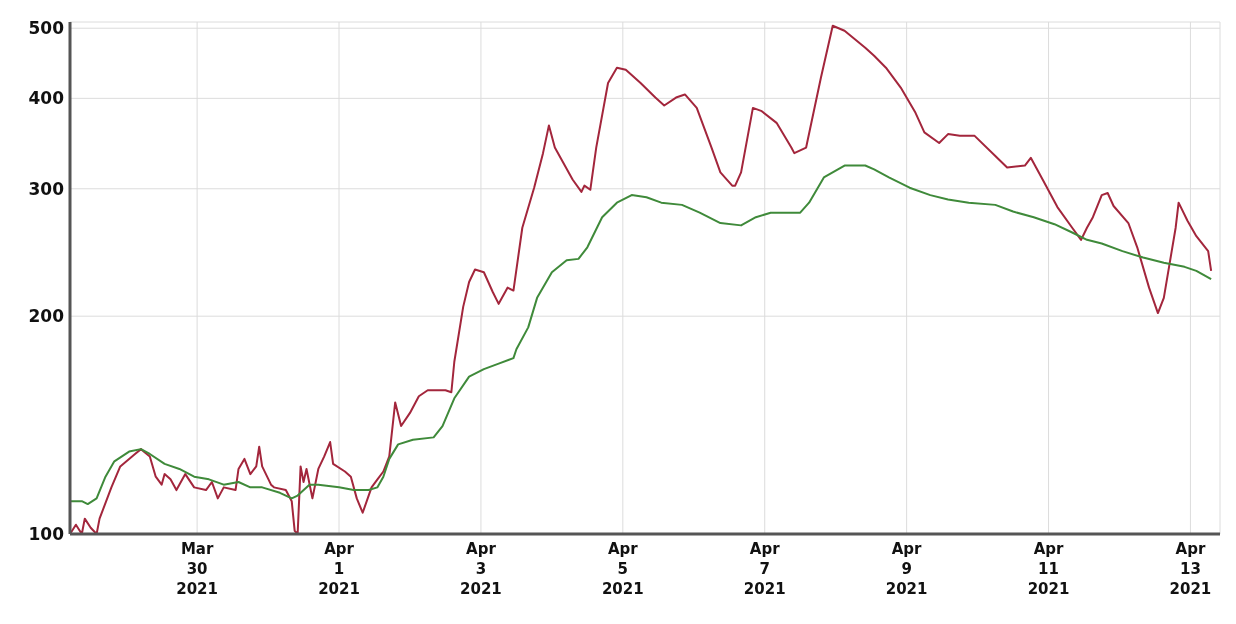 The width and height of the screenshot is (1236, 624). I want to click on x-tick-label: Apr 9 2021, so click(906, 569).